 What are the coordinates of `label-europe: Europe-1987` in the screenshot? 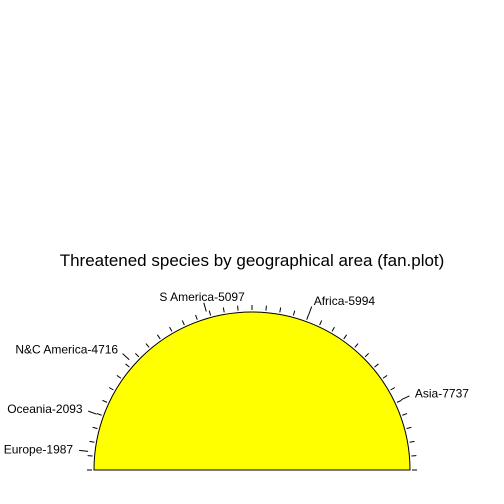 It's located at (39, 450).